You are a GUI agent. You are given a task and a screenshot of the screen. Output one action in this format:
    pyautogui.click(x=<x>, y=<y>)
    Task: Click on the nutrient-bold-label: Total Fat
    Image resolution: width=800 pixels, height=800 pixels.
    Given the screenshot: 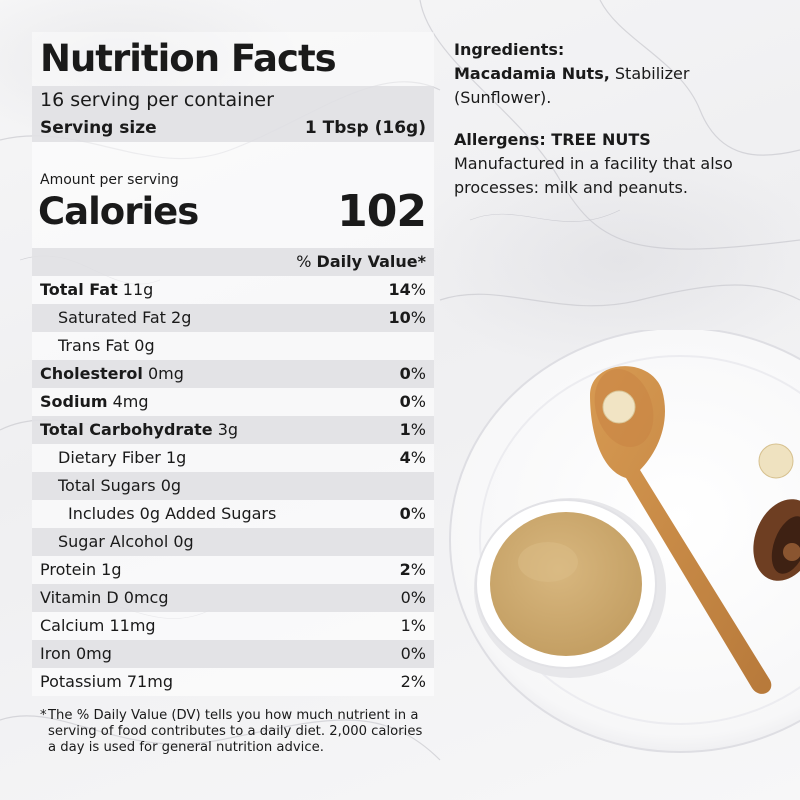 What is the action you would take?
    pyautogui.click(x=79, y=289)
    